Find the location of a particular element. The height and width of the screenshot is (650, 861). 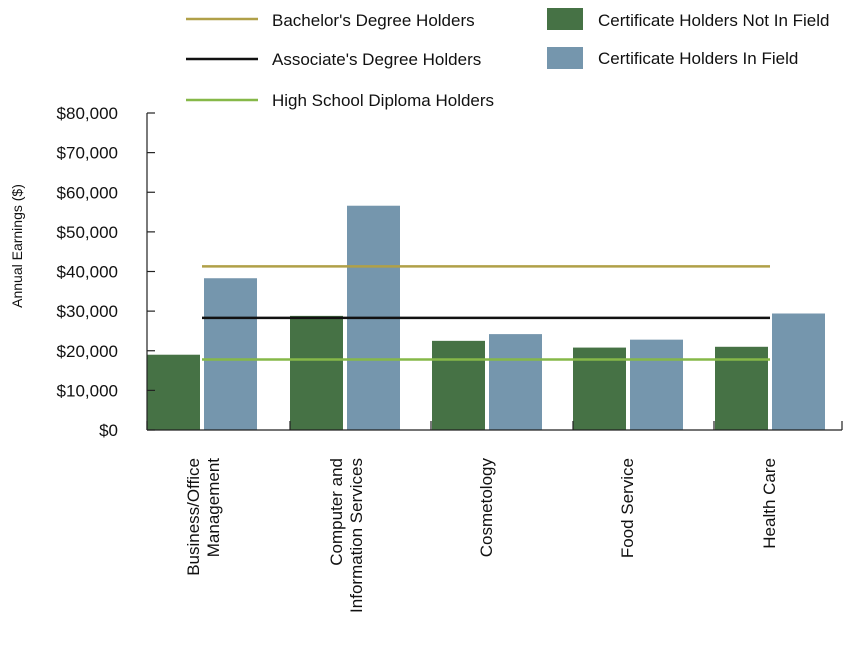

legend-swatch-in-field is located at coordinates (565, 58).